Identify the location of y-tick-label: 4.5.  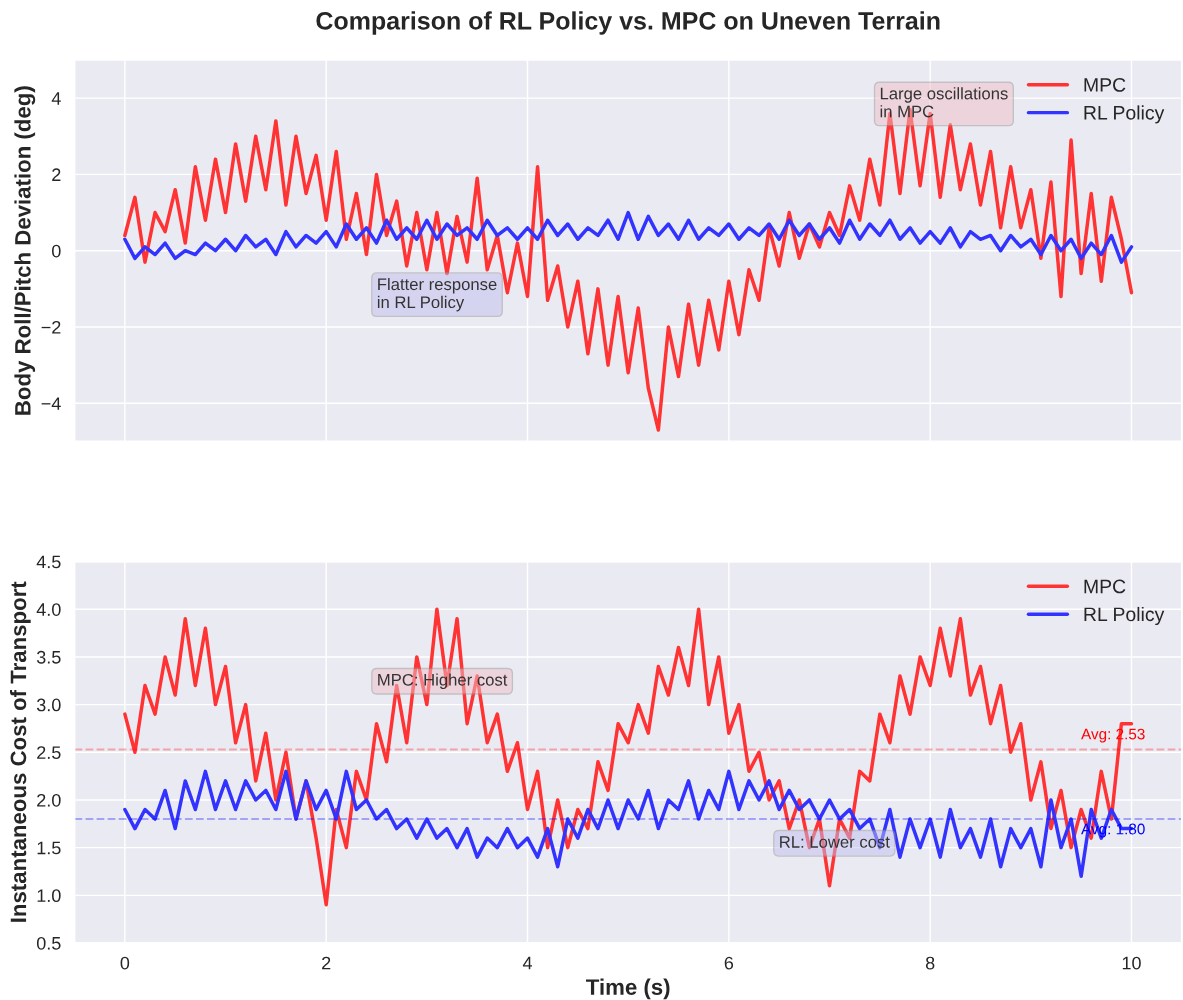
(48, 562).